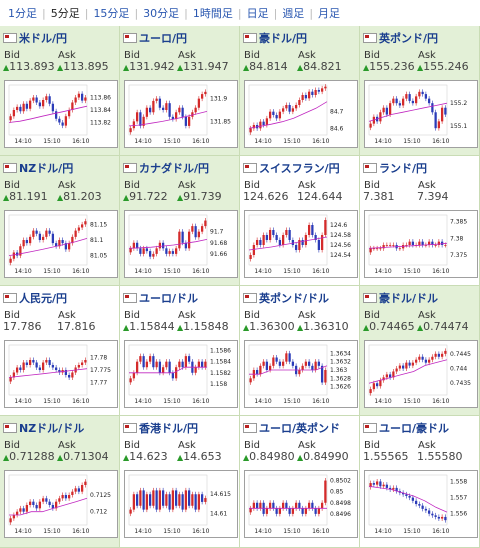  What do you see at coordinates (132, 55) in the screenshot?
I see `bid-label: Bid` at bounding box center [132, 55].